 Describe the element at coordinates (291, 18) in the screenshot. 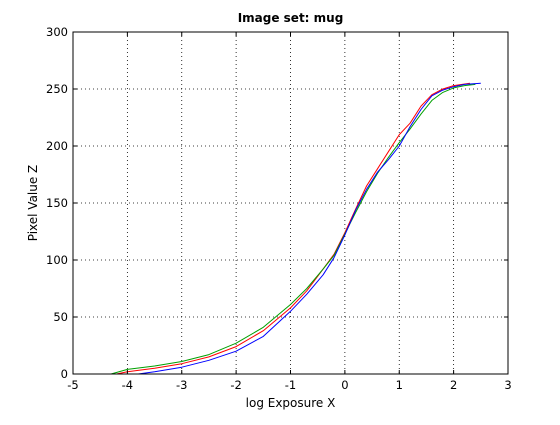

I see `chart-title: Image set: mug` at that location.